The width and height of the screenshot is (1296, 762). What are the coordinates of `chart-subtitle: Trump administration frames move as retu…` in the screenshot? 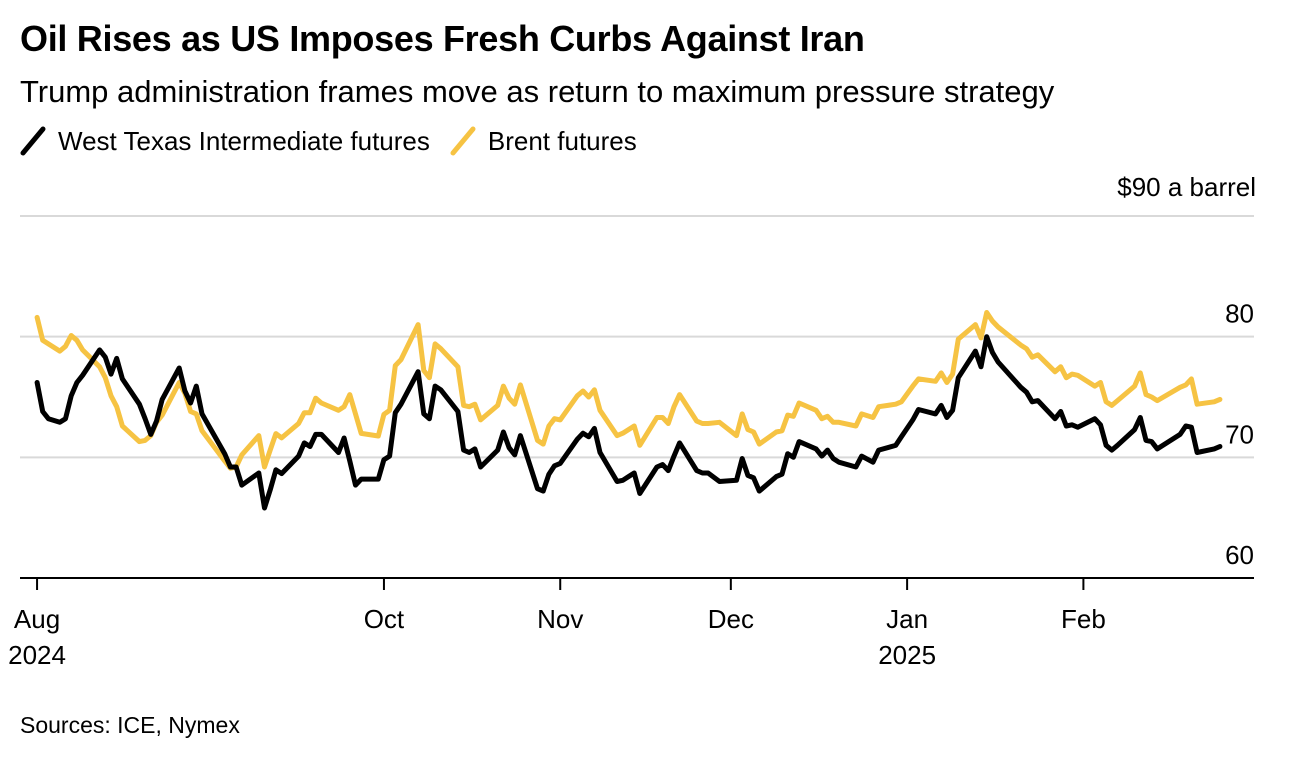 It's located at (537, 91).